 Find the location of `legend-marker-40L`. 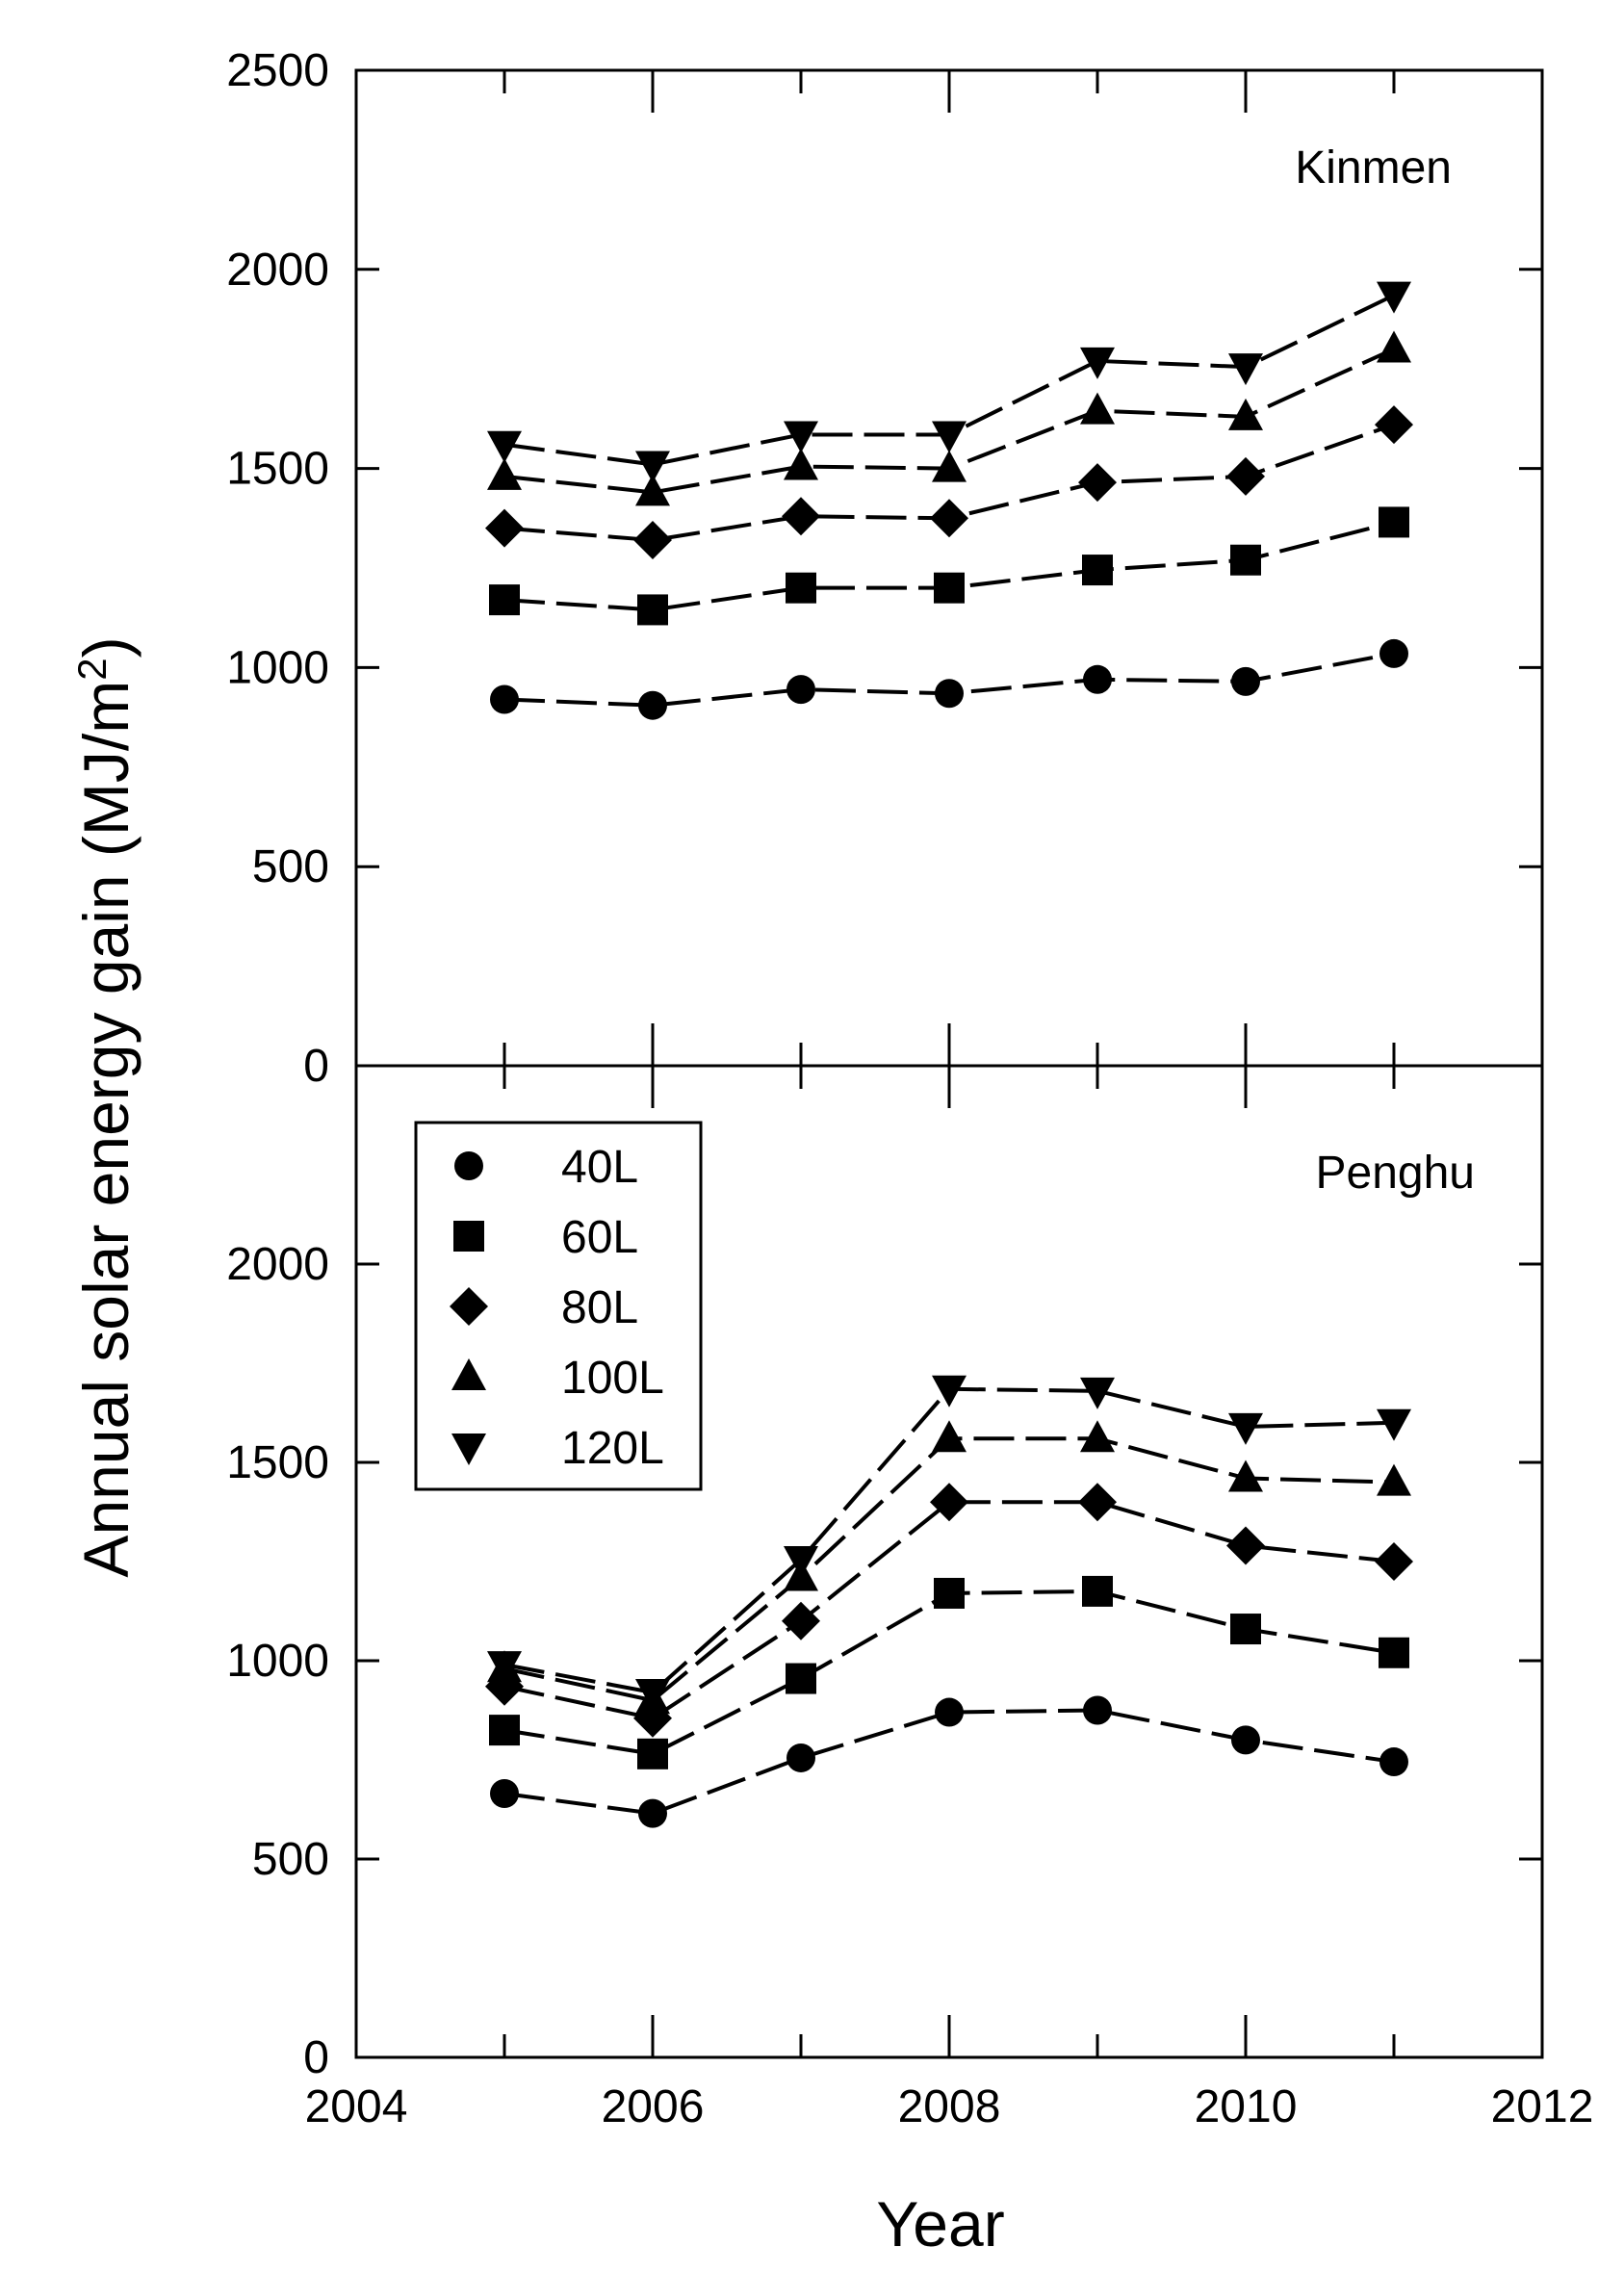

legend-marker-40L is located at coordinates (468, 1165).